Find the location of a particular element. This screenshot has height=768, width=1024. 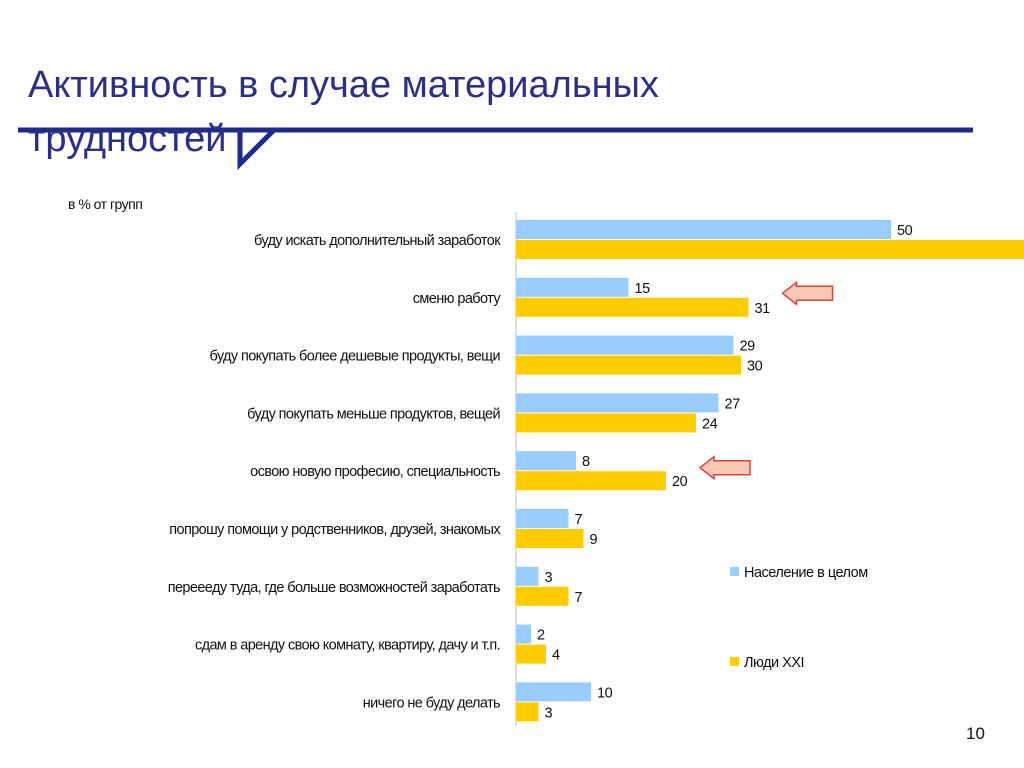

data-label: 4 is located at coordinates (556, 656).